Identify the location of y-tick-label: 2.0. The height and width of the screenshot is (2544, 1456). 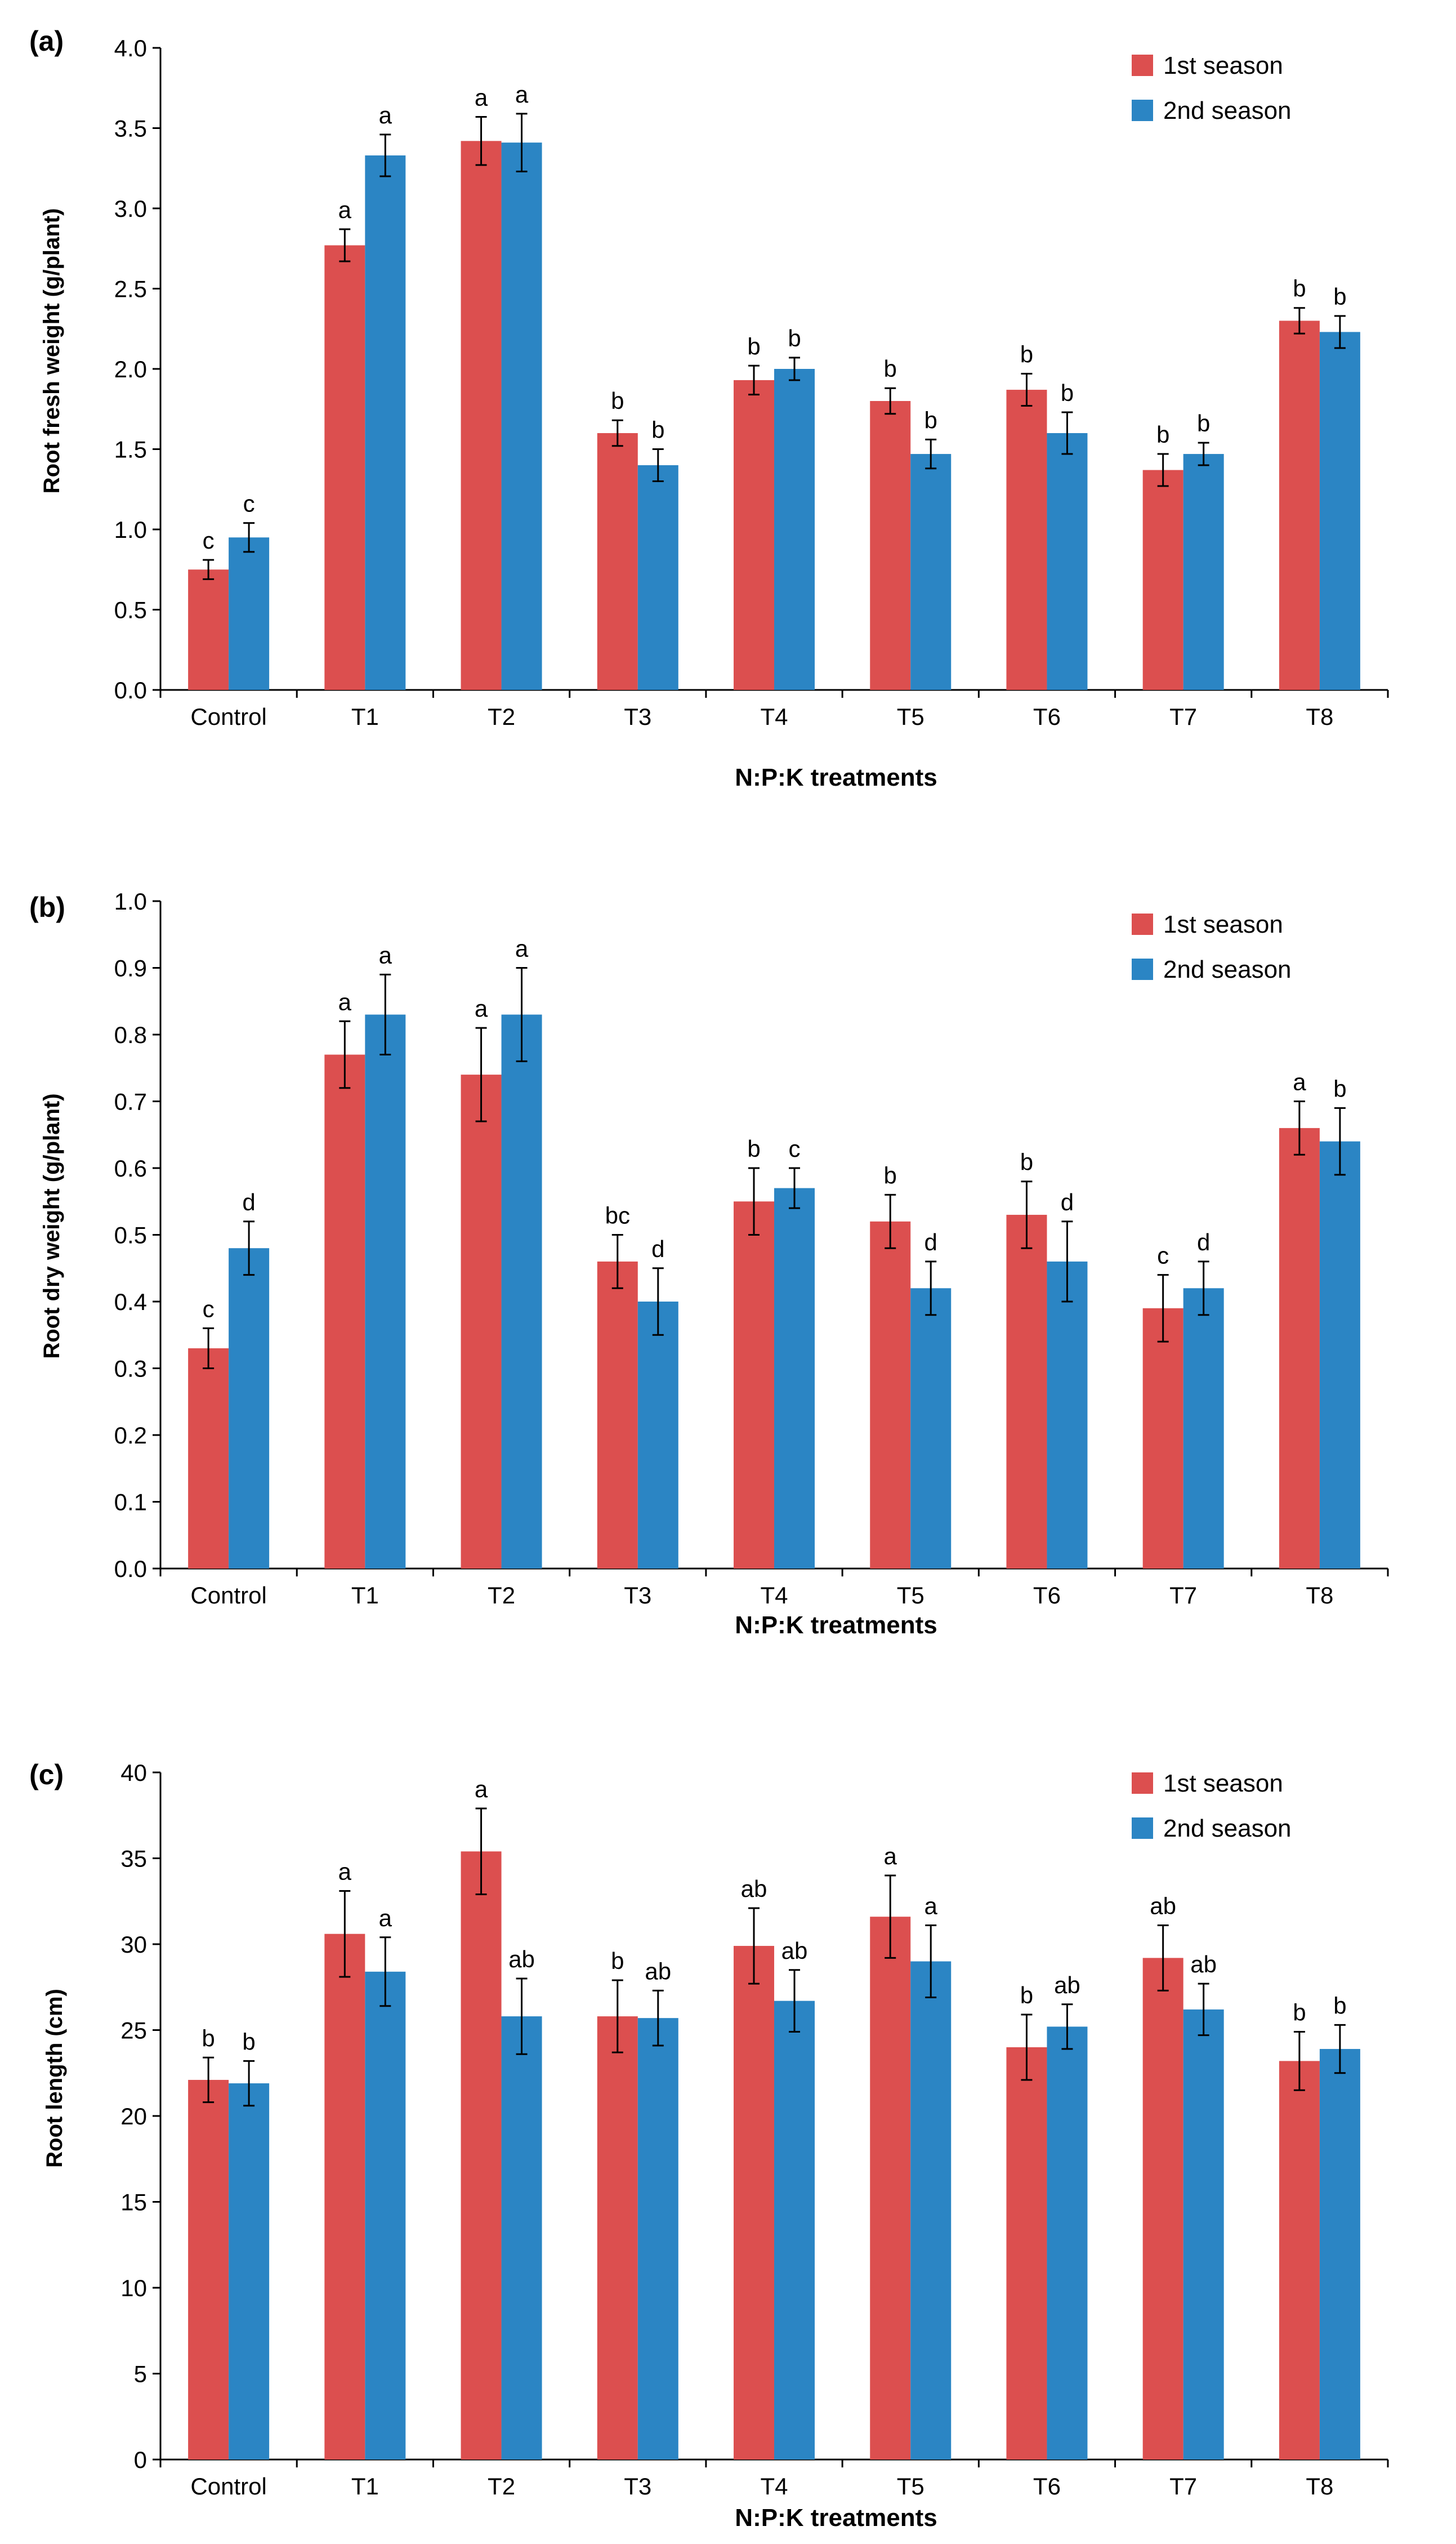
(130, 369).